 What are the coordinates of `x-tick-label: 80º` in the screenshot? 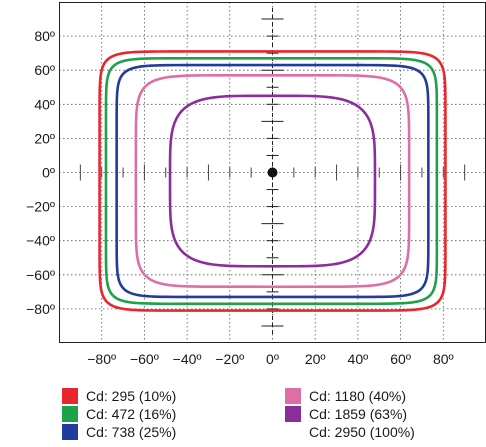 It's located at (443, 359).